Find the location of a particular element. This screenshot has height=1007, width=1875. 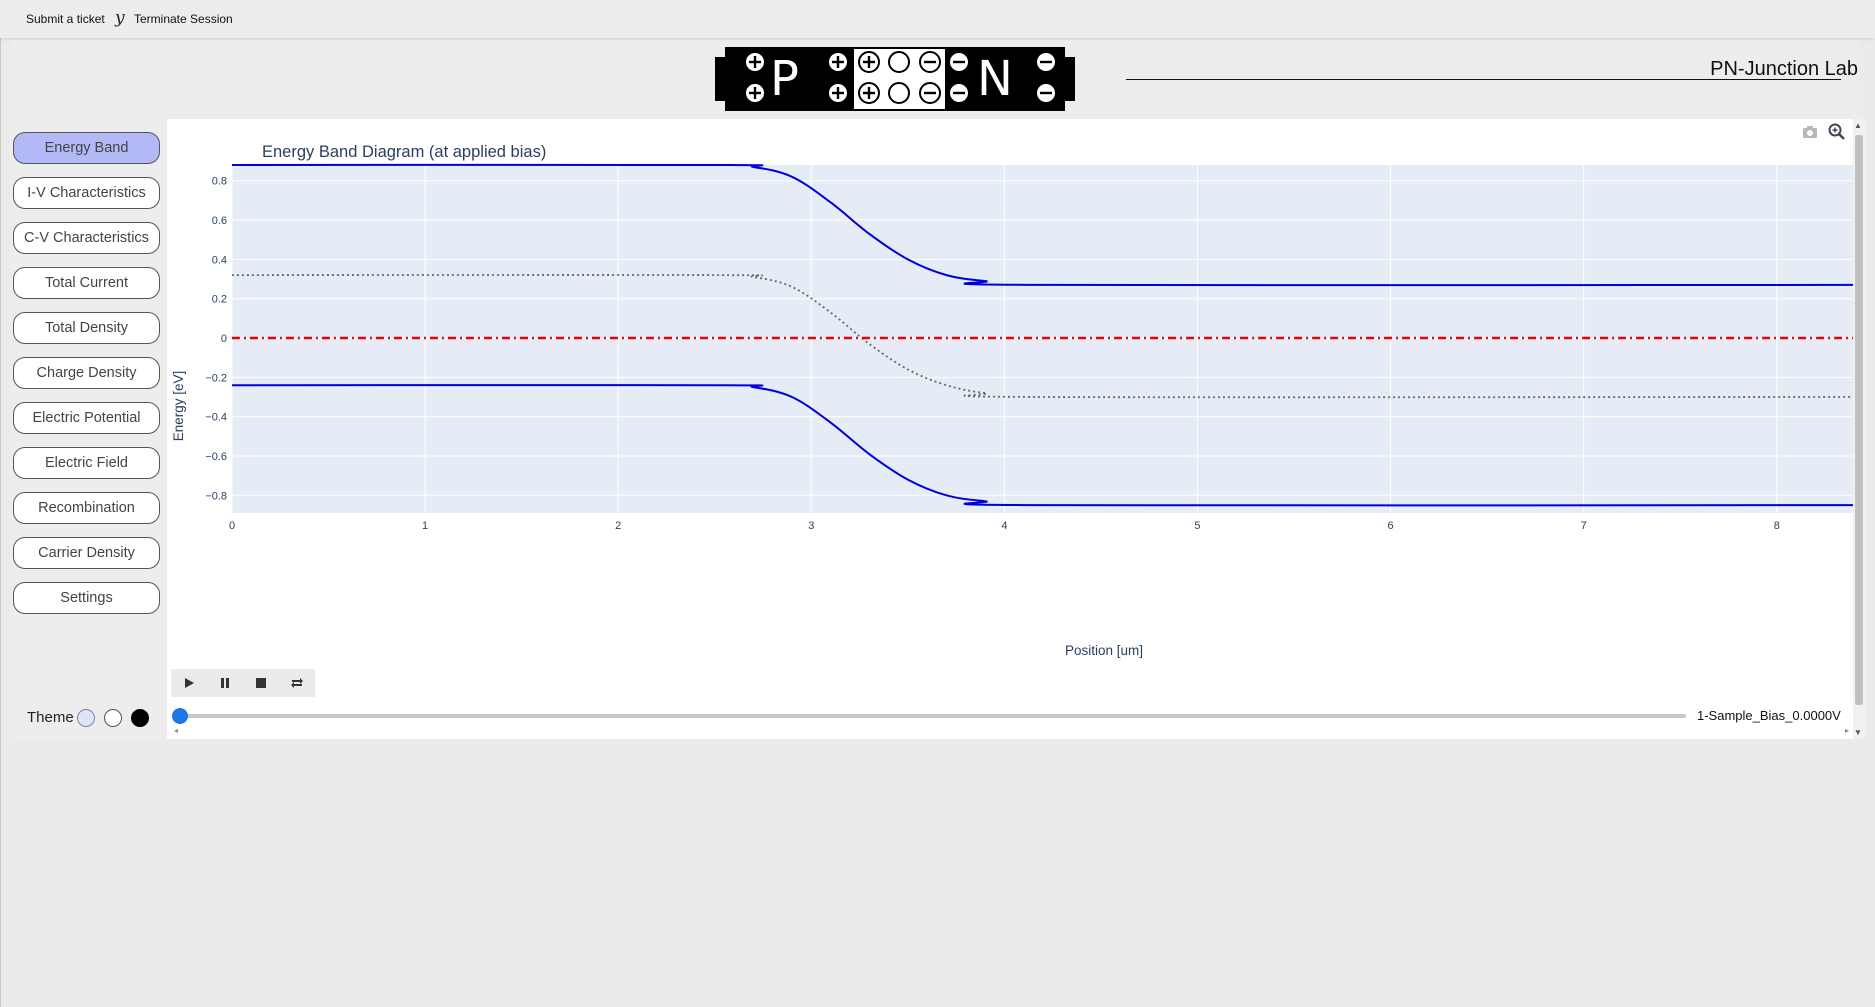

theme-label: Theme is located at coordinates (50, 717).